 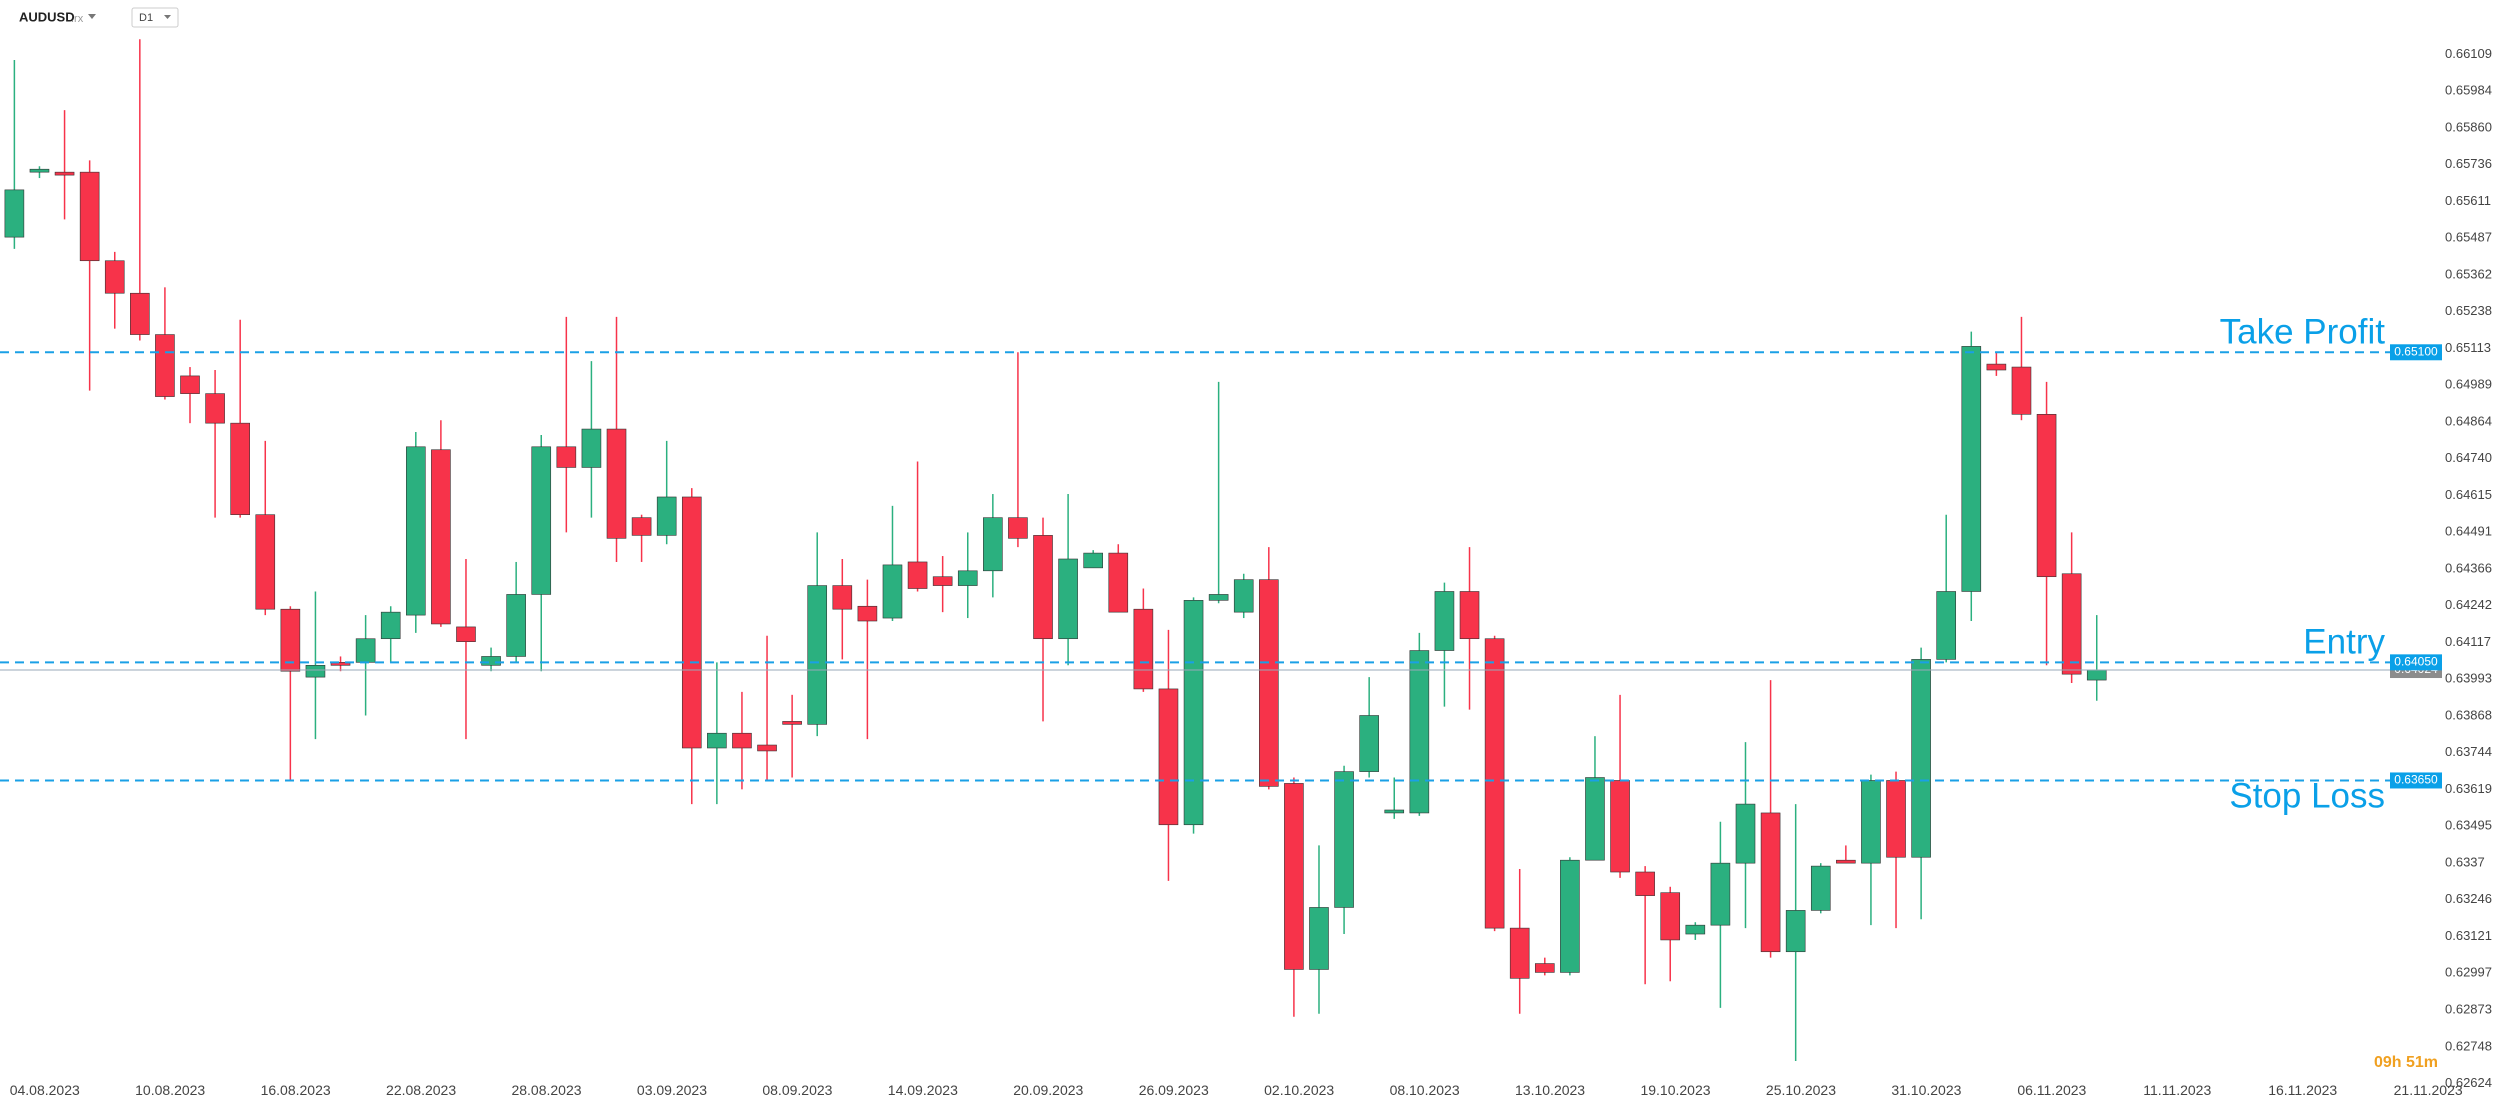 What do you see at coordinates (2468, 751) in the screenshot?
I see `y-tick-label: 0.63744` at bounding box center [2468, 751].